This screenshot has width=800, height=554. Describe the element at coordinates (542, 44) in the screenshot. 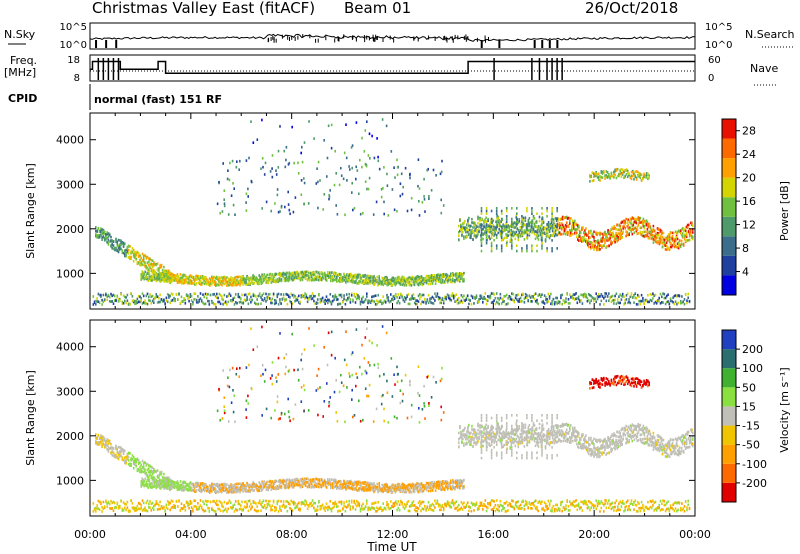

I see `noise-gap` at that location.